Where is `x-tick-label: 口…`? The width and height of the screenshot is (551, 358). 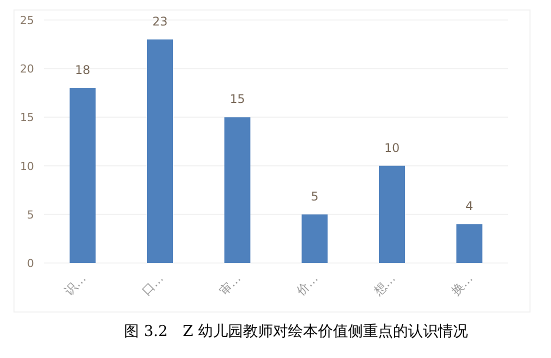 x-tick-label: 口… is located at coordinates (152, 284).